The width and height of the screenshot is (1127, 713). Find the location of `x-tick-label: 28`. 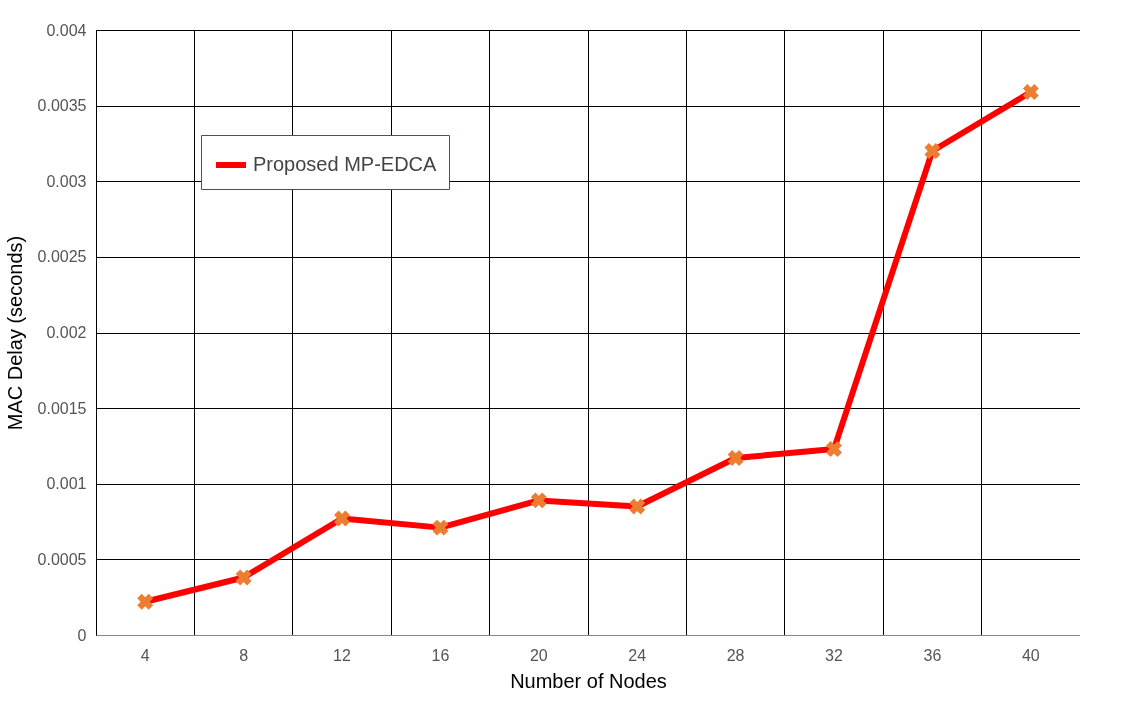

x-tick-label: 28 is located at coordinates (735, 655).